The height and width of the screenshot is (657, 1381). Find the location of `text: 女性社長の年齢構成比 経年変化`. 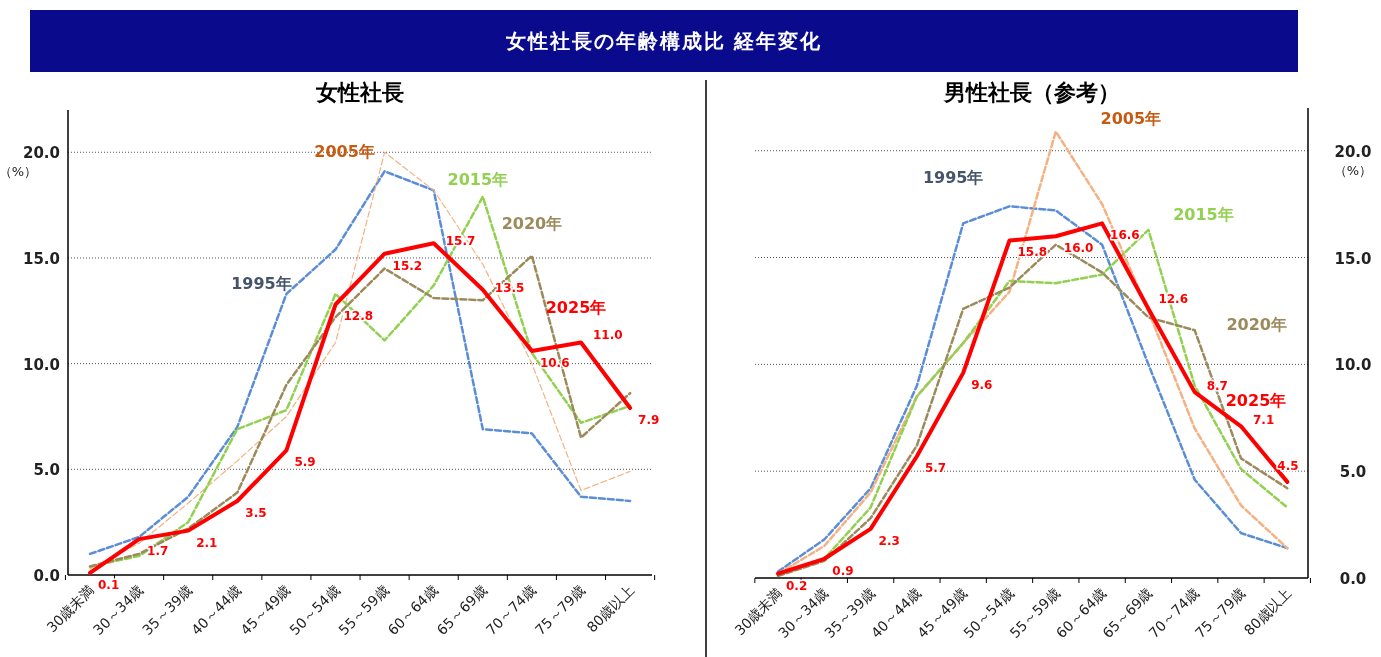

text: 女性社長の年齢構成比 経年変化 is located at coordinates (663, 41).